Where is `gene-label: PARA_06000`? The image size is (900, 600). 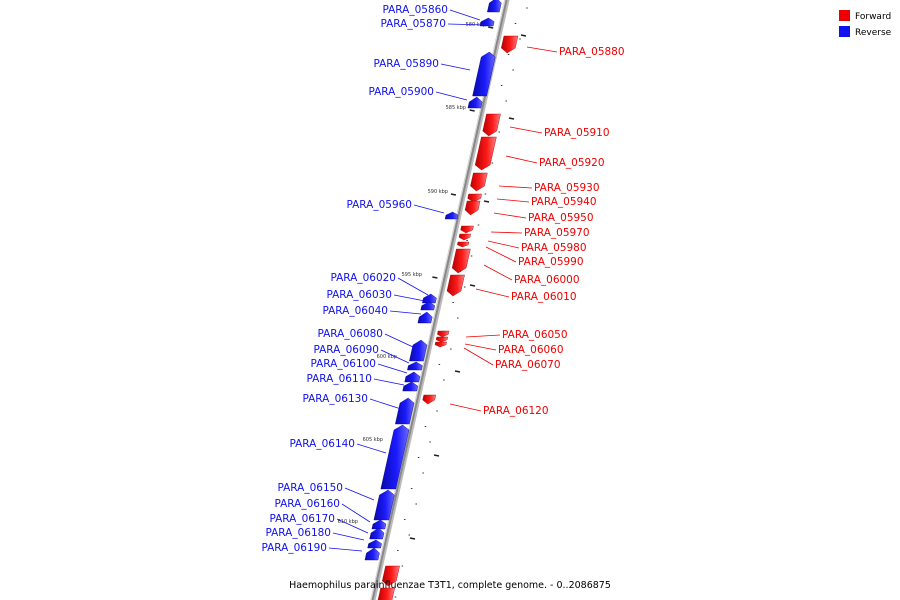
gene-label: PARA_06000 is located at coordinates (547, 280).